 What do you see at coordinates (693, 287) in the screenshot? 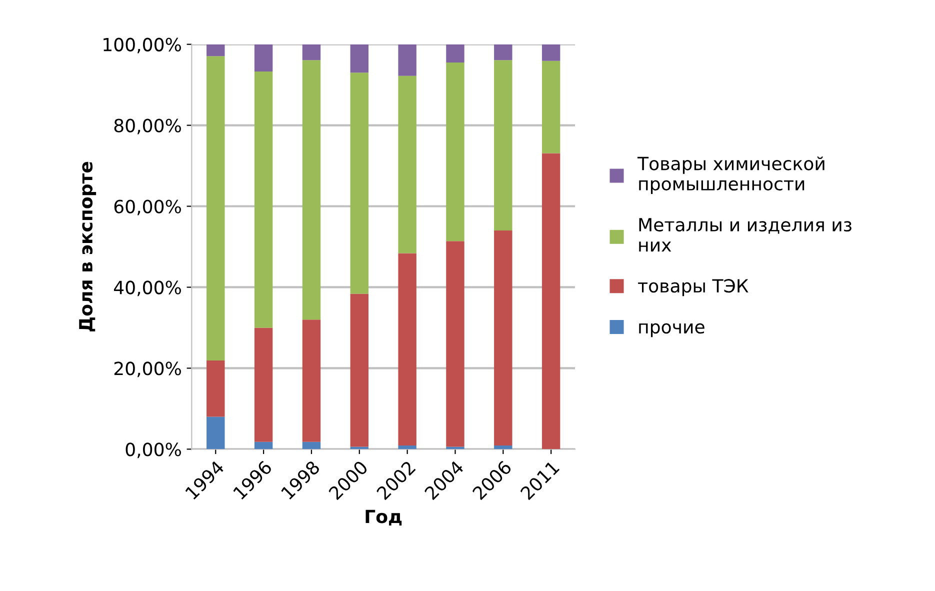
I see `legend-label: товары ТЭК` at bounding box center [693, 287].